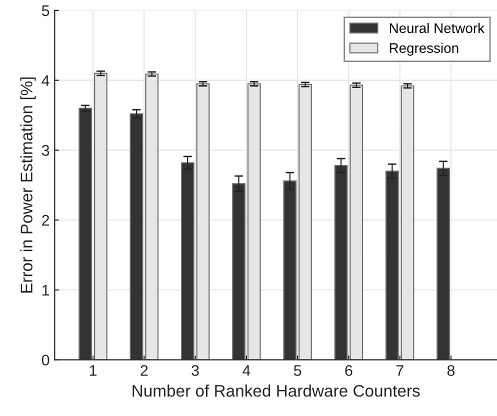  Describe the element at coordinates (93, 370) in the screenshot. I see `x-tick-label: 1` at that location.